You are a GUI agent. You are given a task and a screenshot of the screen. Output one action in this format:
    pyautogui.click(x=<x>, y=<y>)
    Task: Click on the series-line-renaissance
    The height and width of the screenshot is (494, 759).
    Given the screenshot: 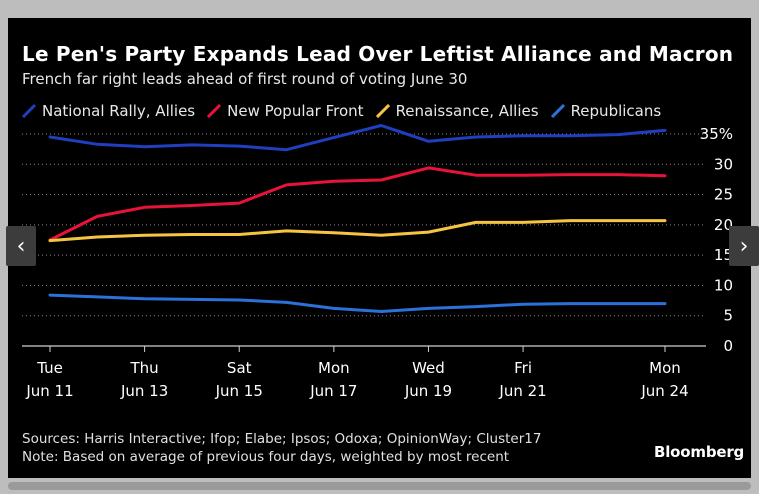 What is the action you would take?
    pyautogui.click(x=357, y=231)
    